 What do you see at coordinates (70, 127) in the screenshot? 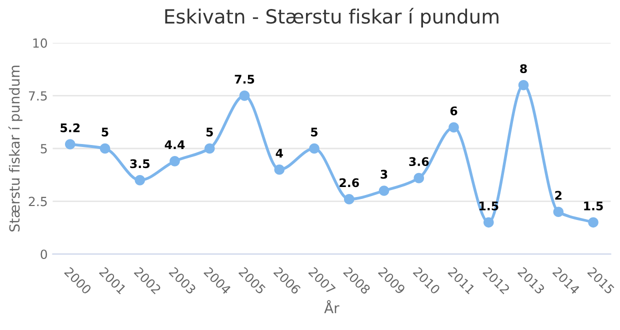
I see `data-label: 5.2` at bounding box center [70, 127].